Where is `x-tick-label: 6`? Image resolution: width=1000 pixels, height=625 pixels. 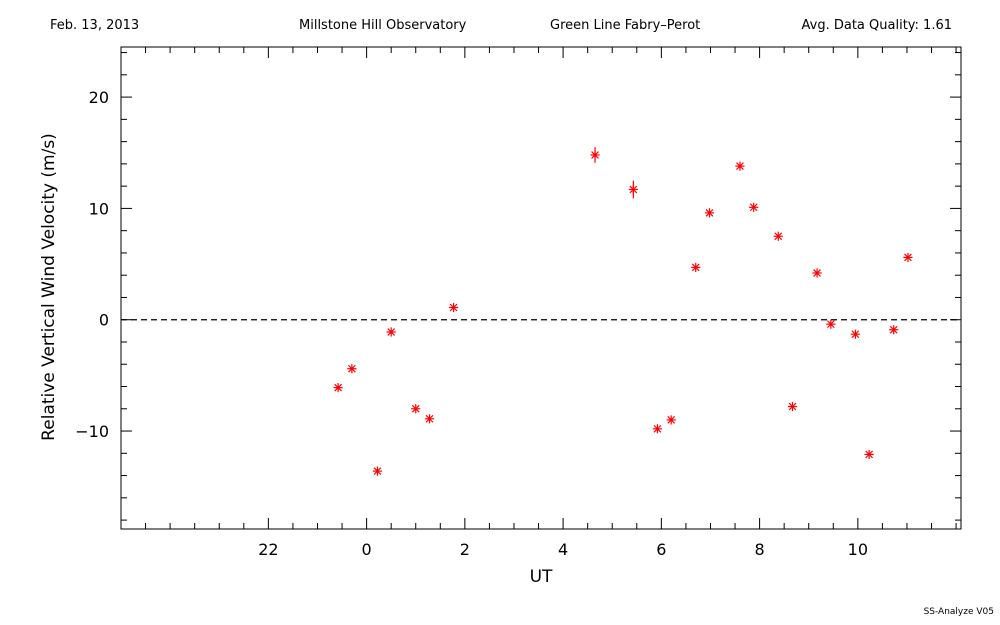 x-tick-label: 6 is located at coordinates (661, 549).